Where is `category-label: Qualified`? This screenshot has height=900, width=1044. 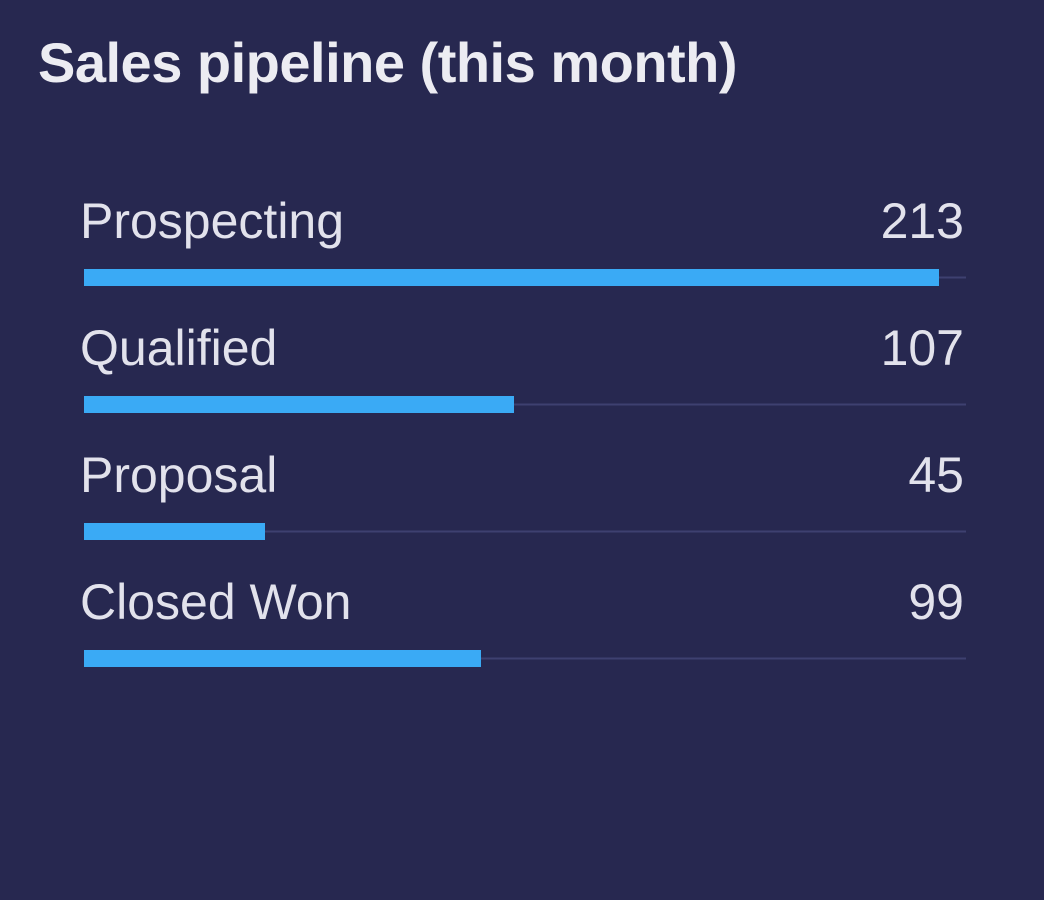
category-label: Qualified is located at coordinates (178, 348).